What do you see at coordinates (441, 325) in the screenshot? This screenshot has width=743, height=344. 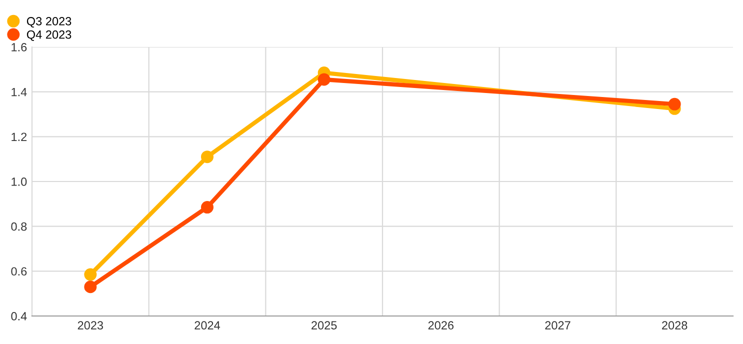 I see `x-tick-label: 2026` at bounding box center [441, 325].